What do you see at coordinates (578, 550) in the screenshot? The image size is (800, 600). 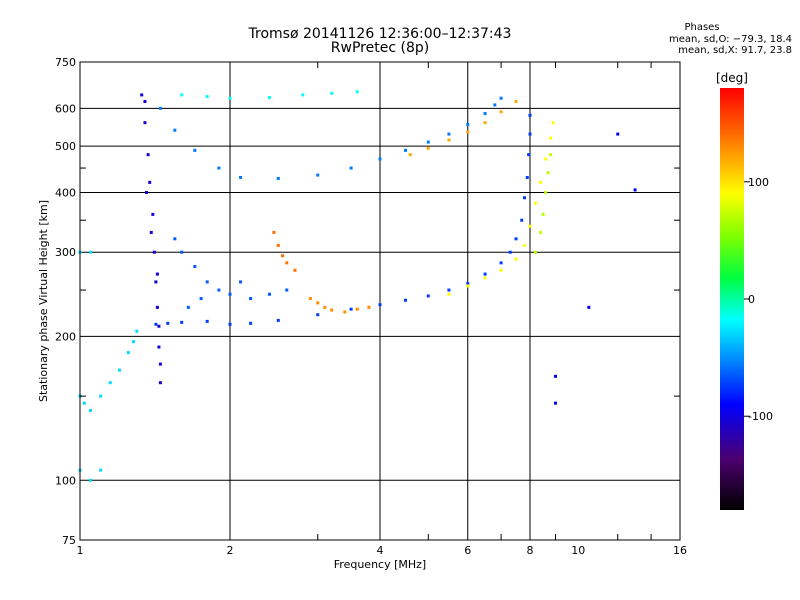 I see `x-tick-label: 10` at bounding box center [578, 550].